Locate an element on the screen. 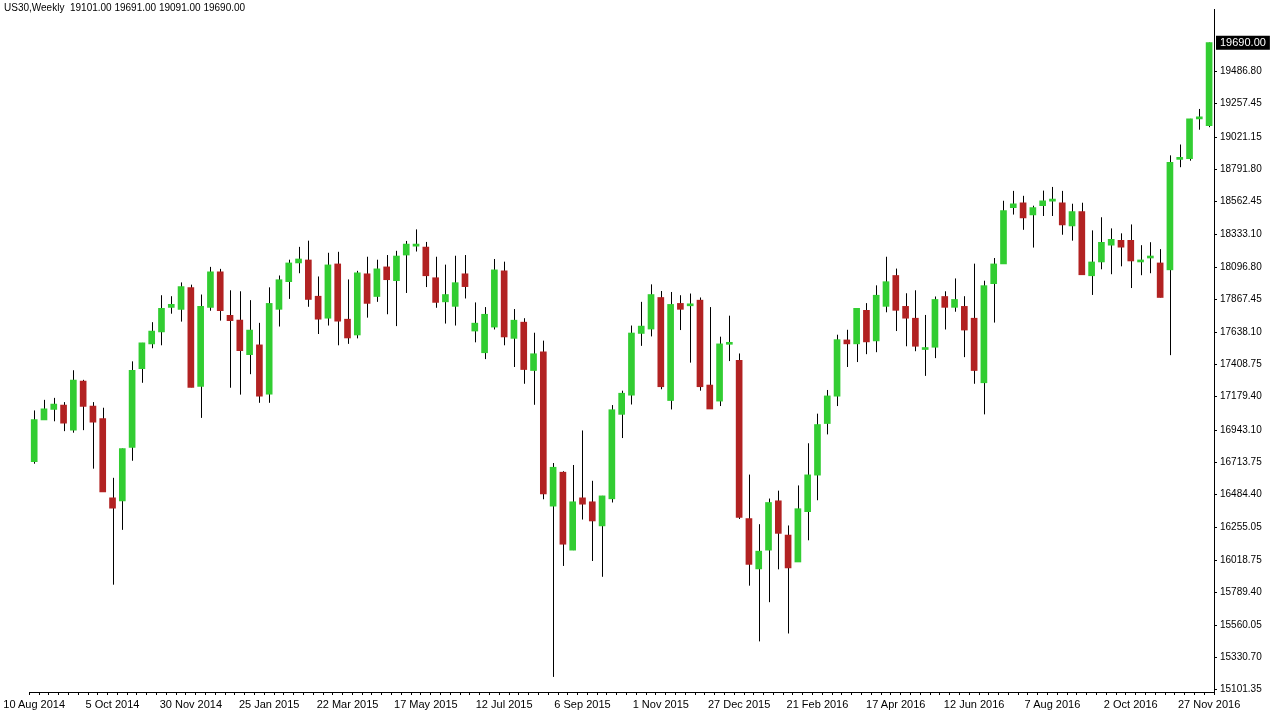 The width and height of the screenshot is (1272, 718). y-tick-label: 19021.15 is located at coordinates (1241, 136).